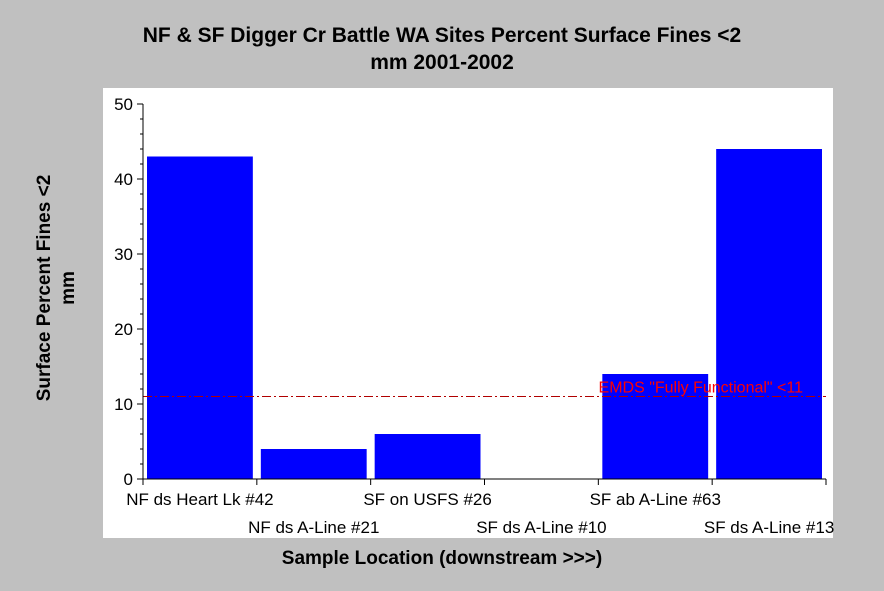  What do you see at coordinates (769, 527) in the screenshot?
I see `x-tick-label: SF ds A-Line #13` at bounding box center [769, 527].